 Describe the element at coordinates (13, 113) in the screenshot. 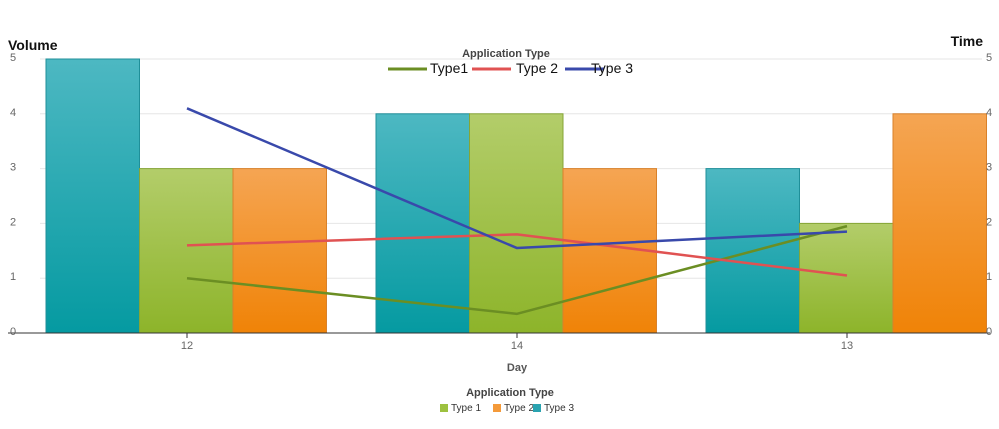

I see `y-left-tick-label: 4` at that location.